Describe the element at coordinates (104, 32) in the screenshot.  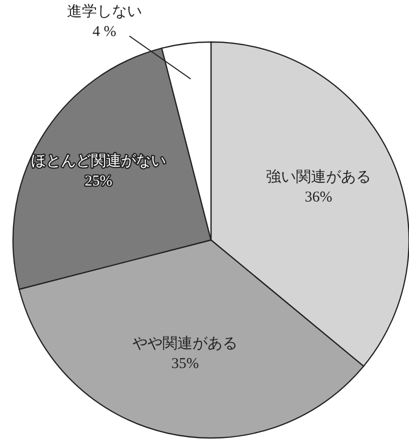
I see `data-label: 4 %` at that location.